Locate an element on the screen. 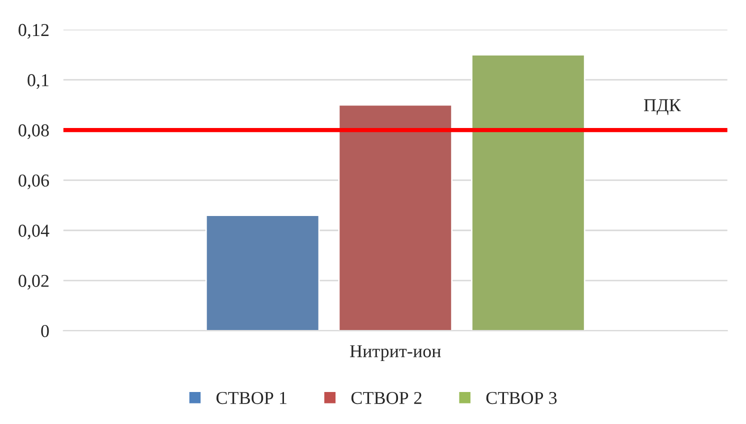 The height and width of the screenshot is (424, 746). x-tick-label: Нитрит-ион is located at coordinates (395, 353).